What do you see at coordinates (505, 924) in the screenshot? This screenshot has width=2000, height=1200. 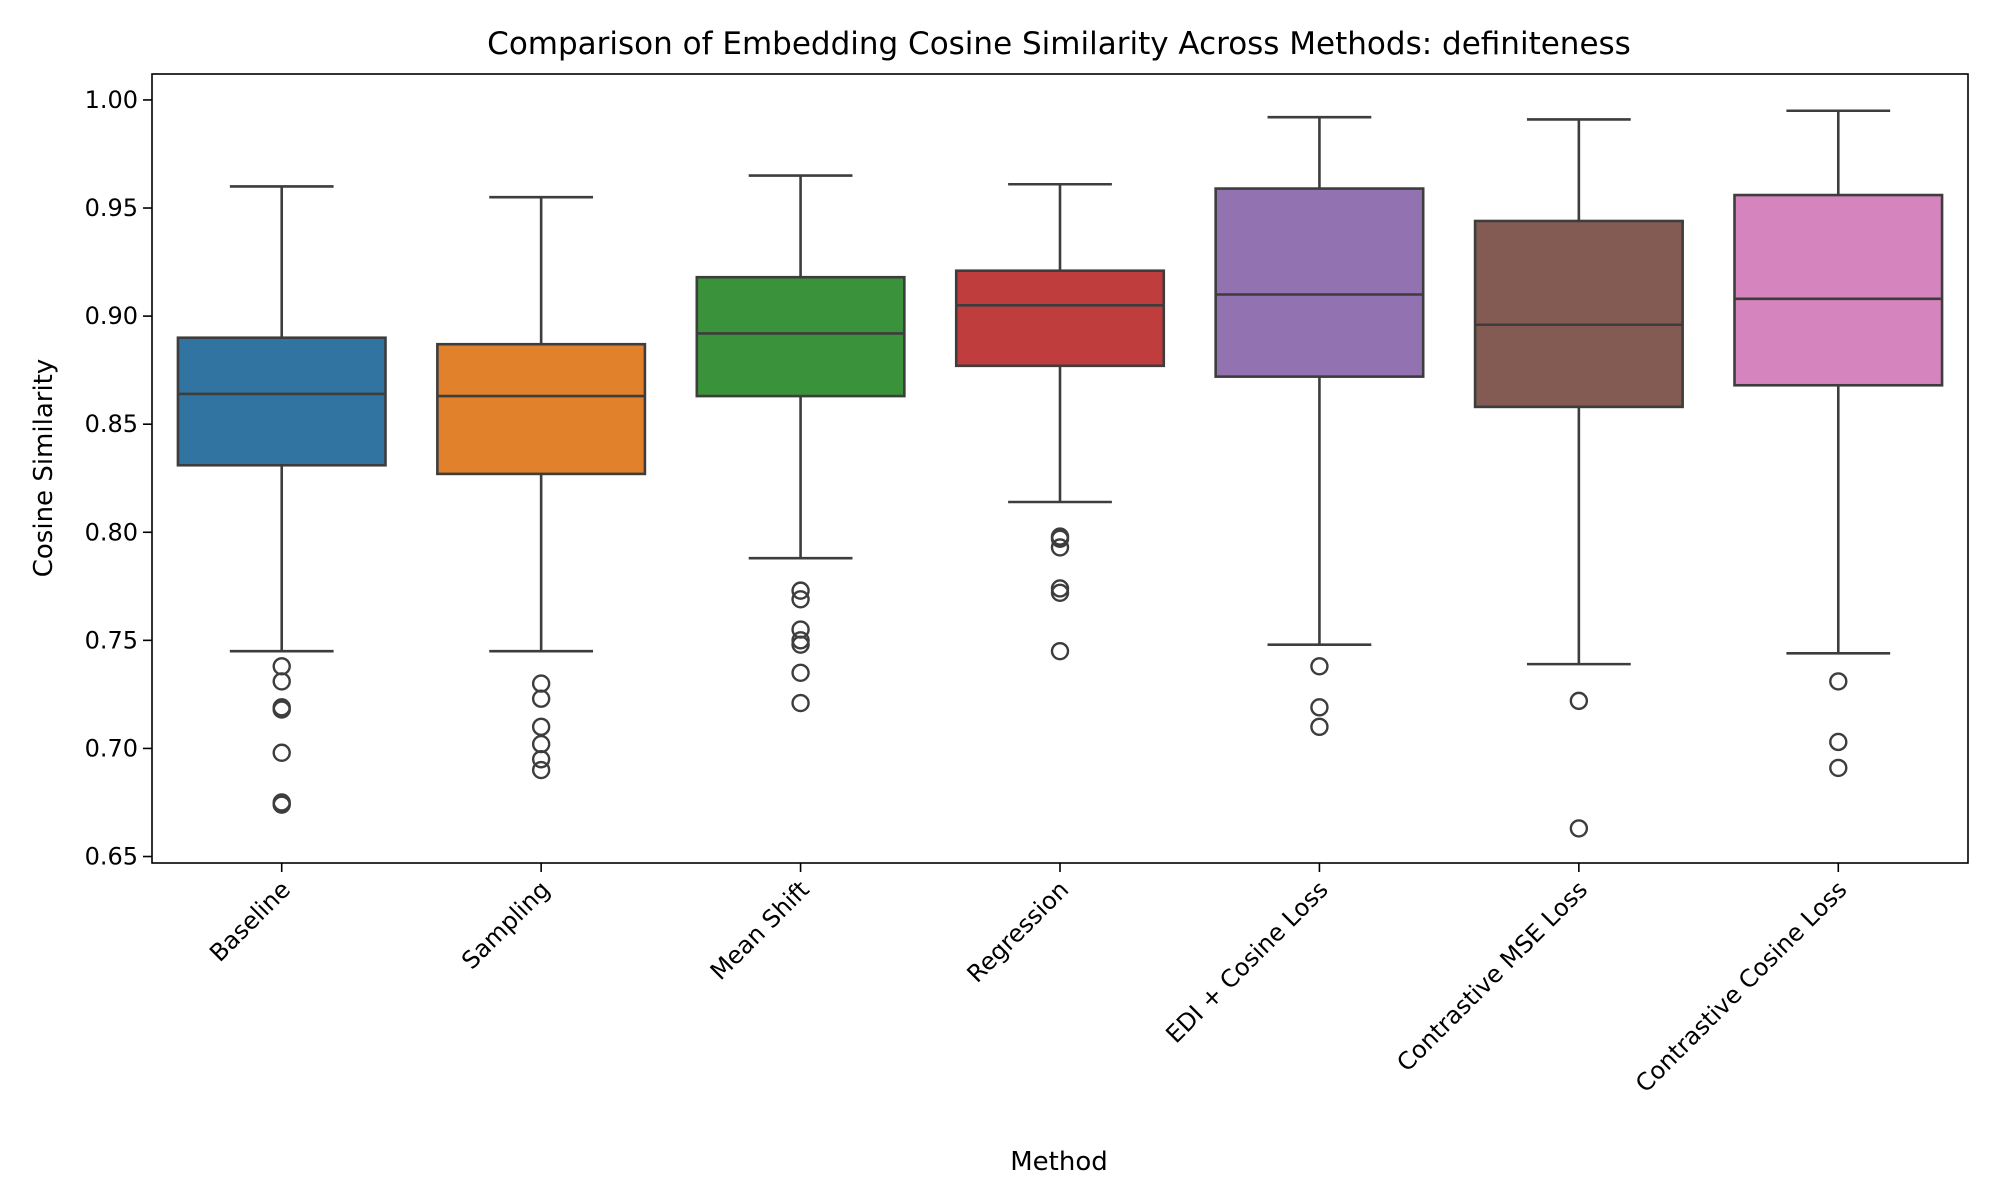 I see `x-tick-label: Sampling` at bounding box center [505, 924].